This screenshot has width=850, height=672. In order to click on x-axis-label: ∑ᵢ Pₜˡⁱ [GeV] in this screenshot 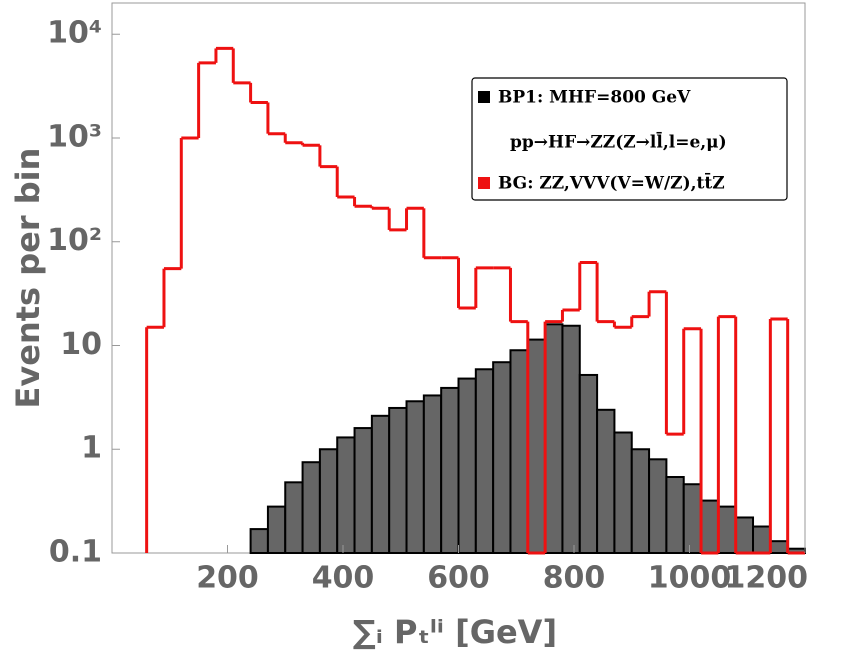, I will do `click(455, 632)`.